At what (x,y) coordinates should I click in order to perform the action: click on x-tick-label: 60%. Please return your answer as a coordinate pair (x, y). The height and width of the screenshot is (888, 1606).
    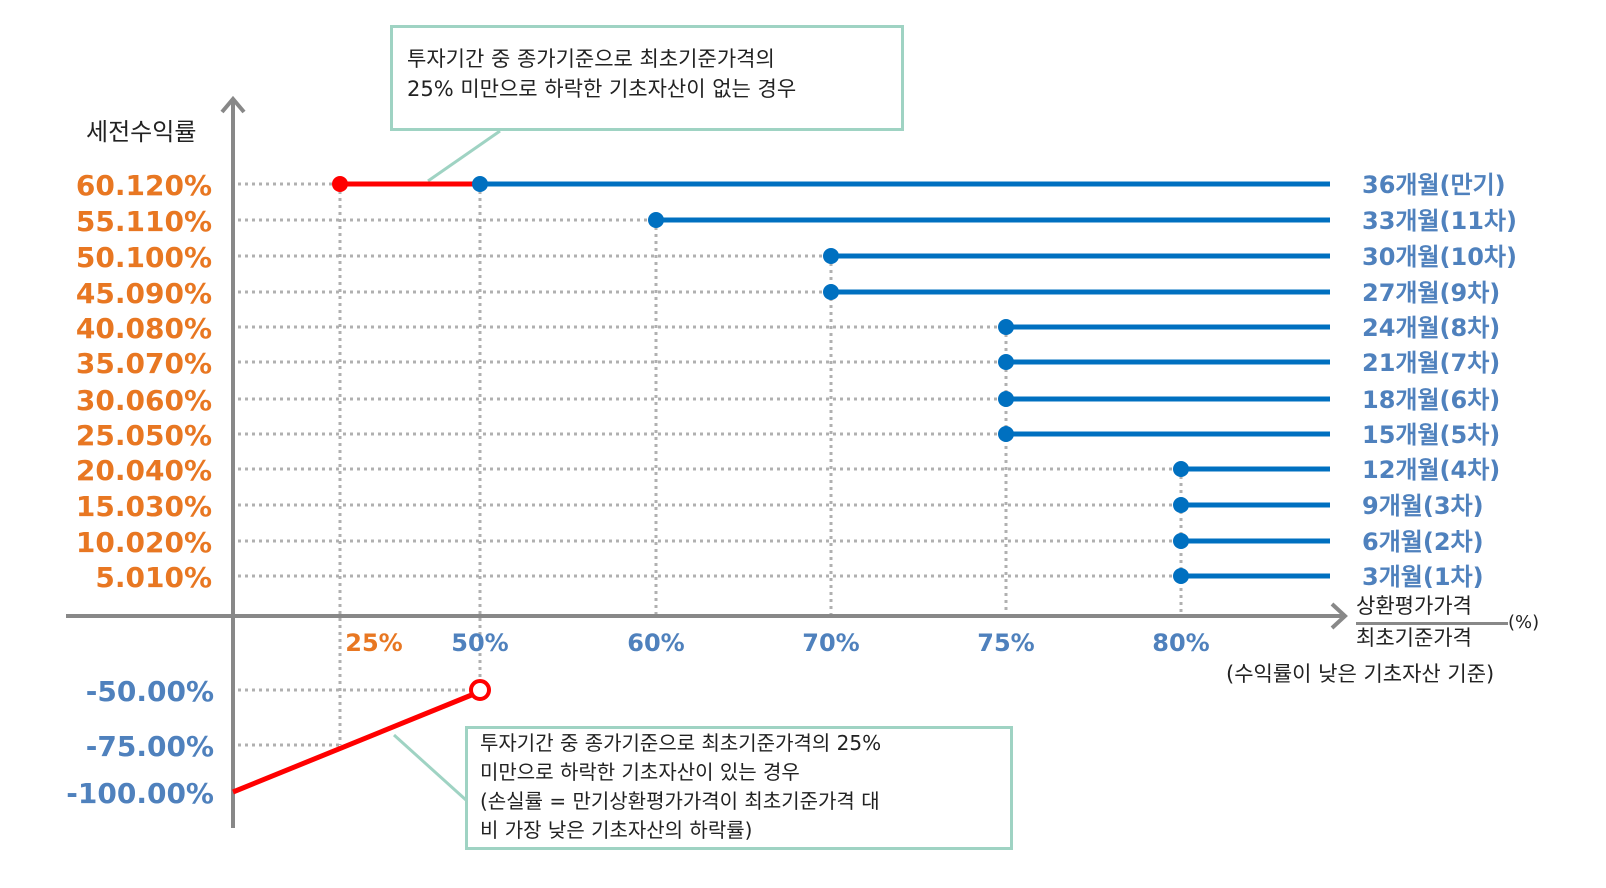
    Looking at the image, I should click on (655, 643).